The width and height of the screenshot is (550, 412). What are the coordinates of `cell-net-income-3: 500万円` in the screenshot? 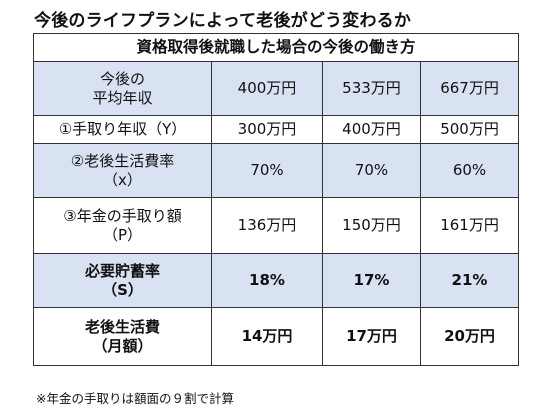 It's located at (469, 129).